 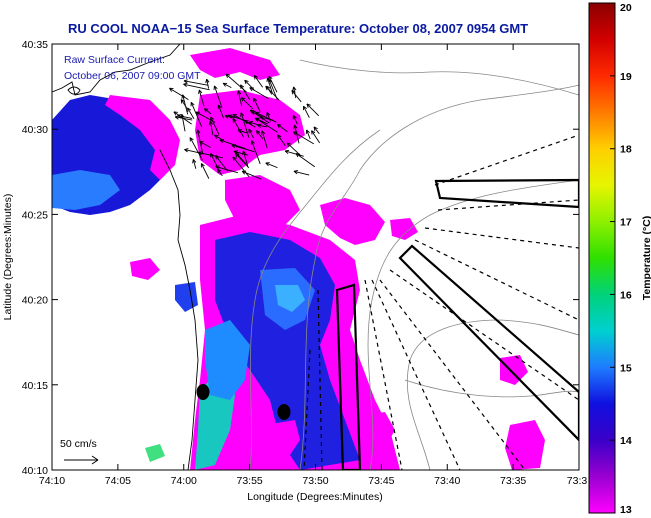 What do you see at coordinates (315, 481) in the screenshot?
I see `x-tick-label: 73:50` at bounding box center [315, 481].